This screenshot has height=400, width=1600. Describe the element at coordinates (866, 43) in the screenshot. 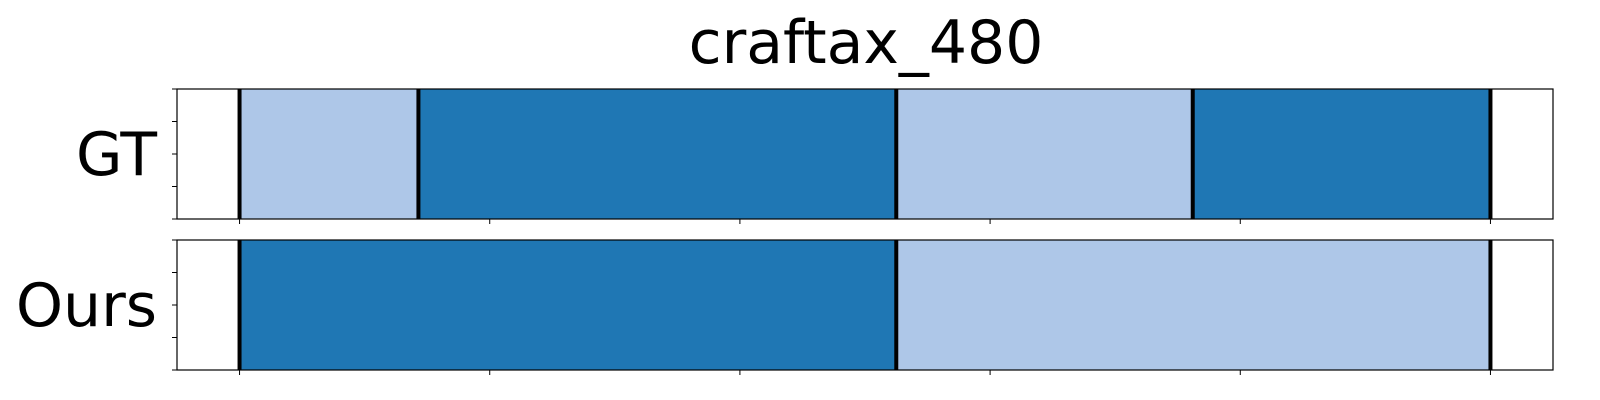

I see `chart-title: craftax_480` at that location.